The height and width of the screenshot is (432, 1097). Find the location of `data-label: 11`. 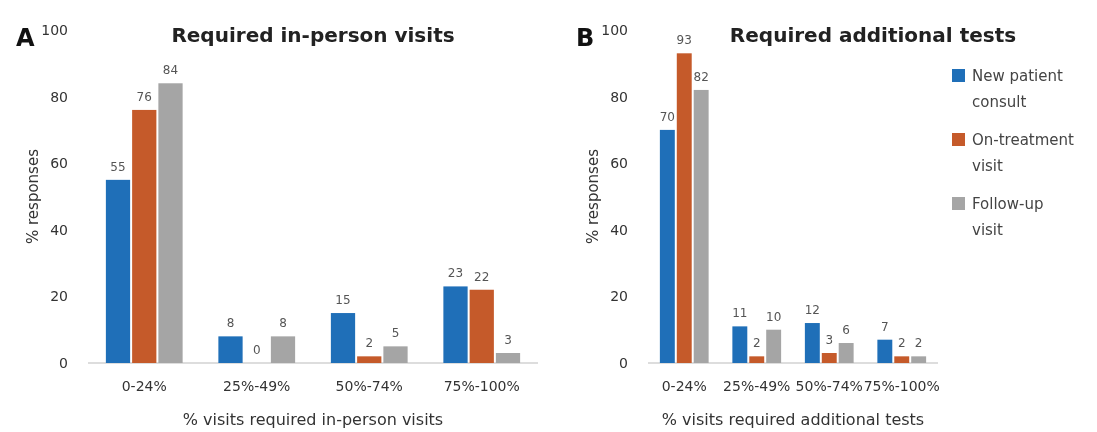

data-label: 11 is located at coordinates (740, 313).